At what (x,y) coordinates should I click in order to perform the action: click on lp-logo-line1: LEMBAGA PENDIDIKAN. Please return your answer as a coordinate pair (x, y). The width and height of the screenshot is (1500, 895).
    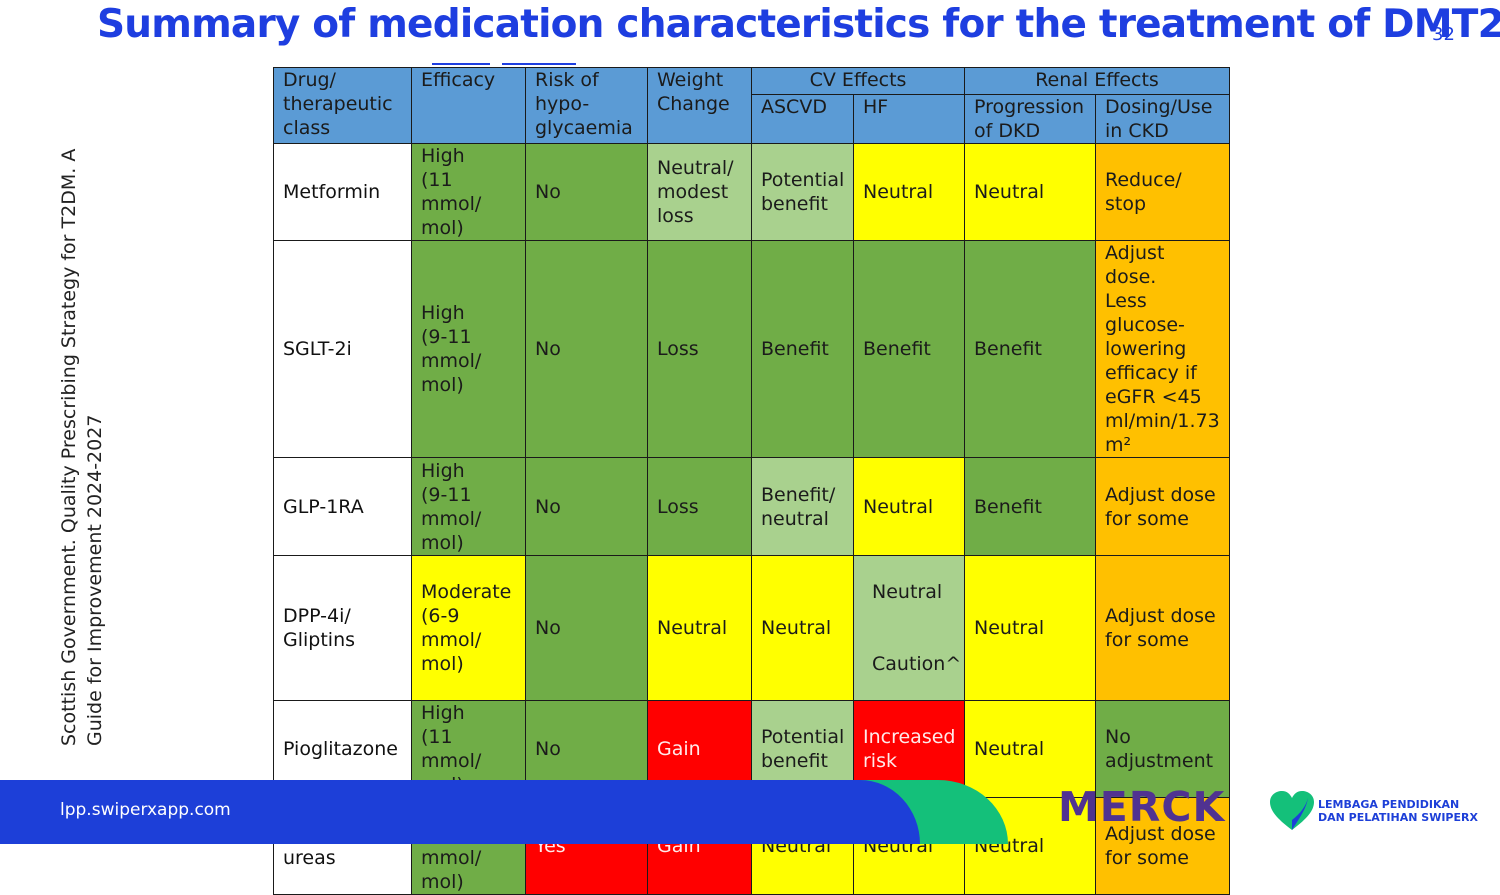
    Looking at the image, I should click on (1389, 804).